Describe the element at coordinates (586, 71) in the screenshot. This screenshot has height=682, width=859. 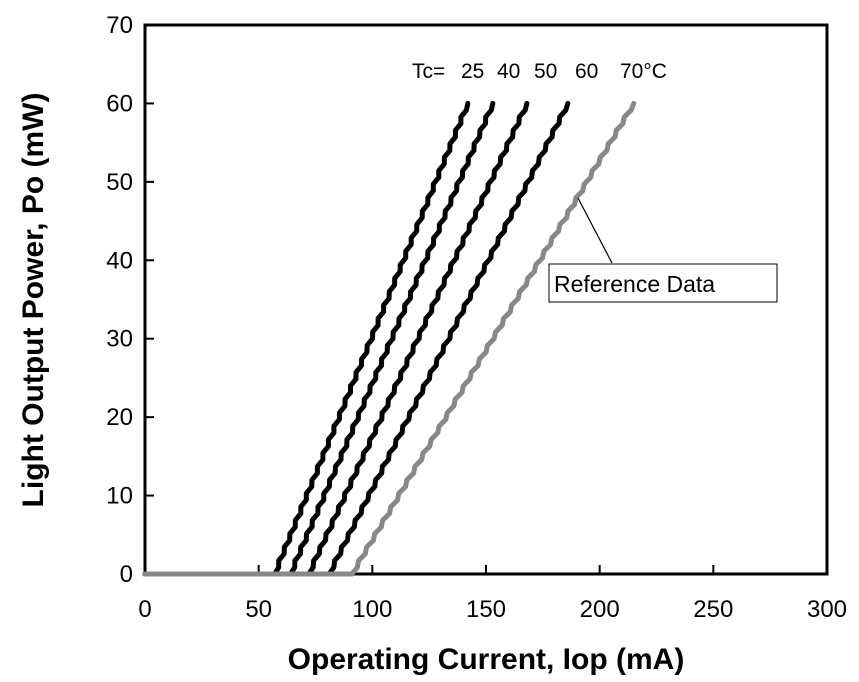
I see `temperature-label-60: 60` at that location.